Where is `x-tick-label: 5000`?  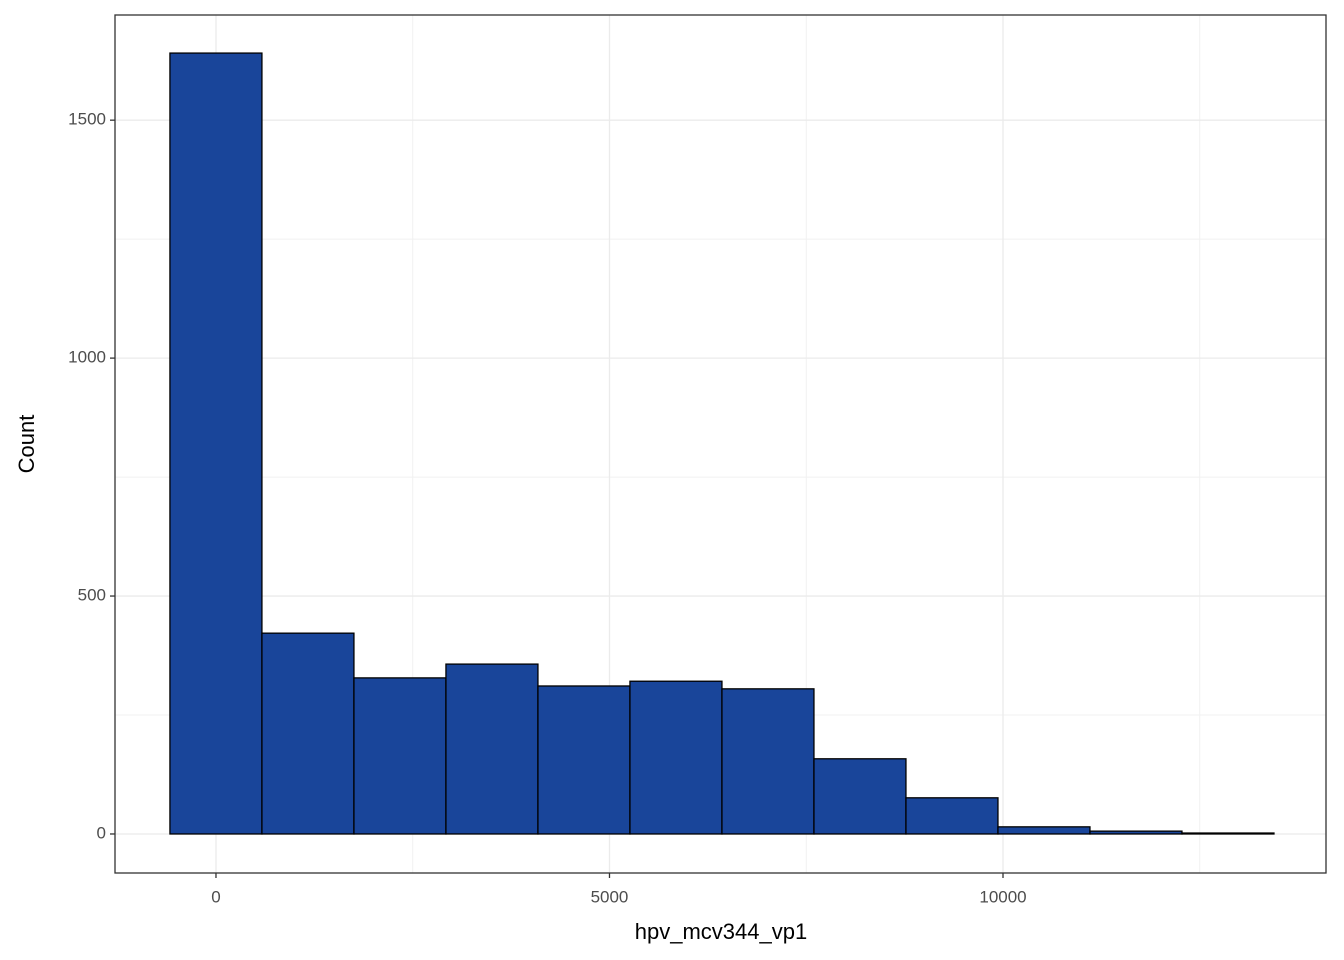 x-tick-label: 5000 is located at coordinates (610, 896).